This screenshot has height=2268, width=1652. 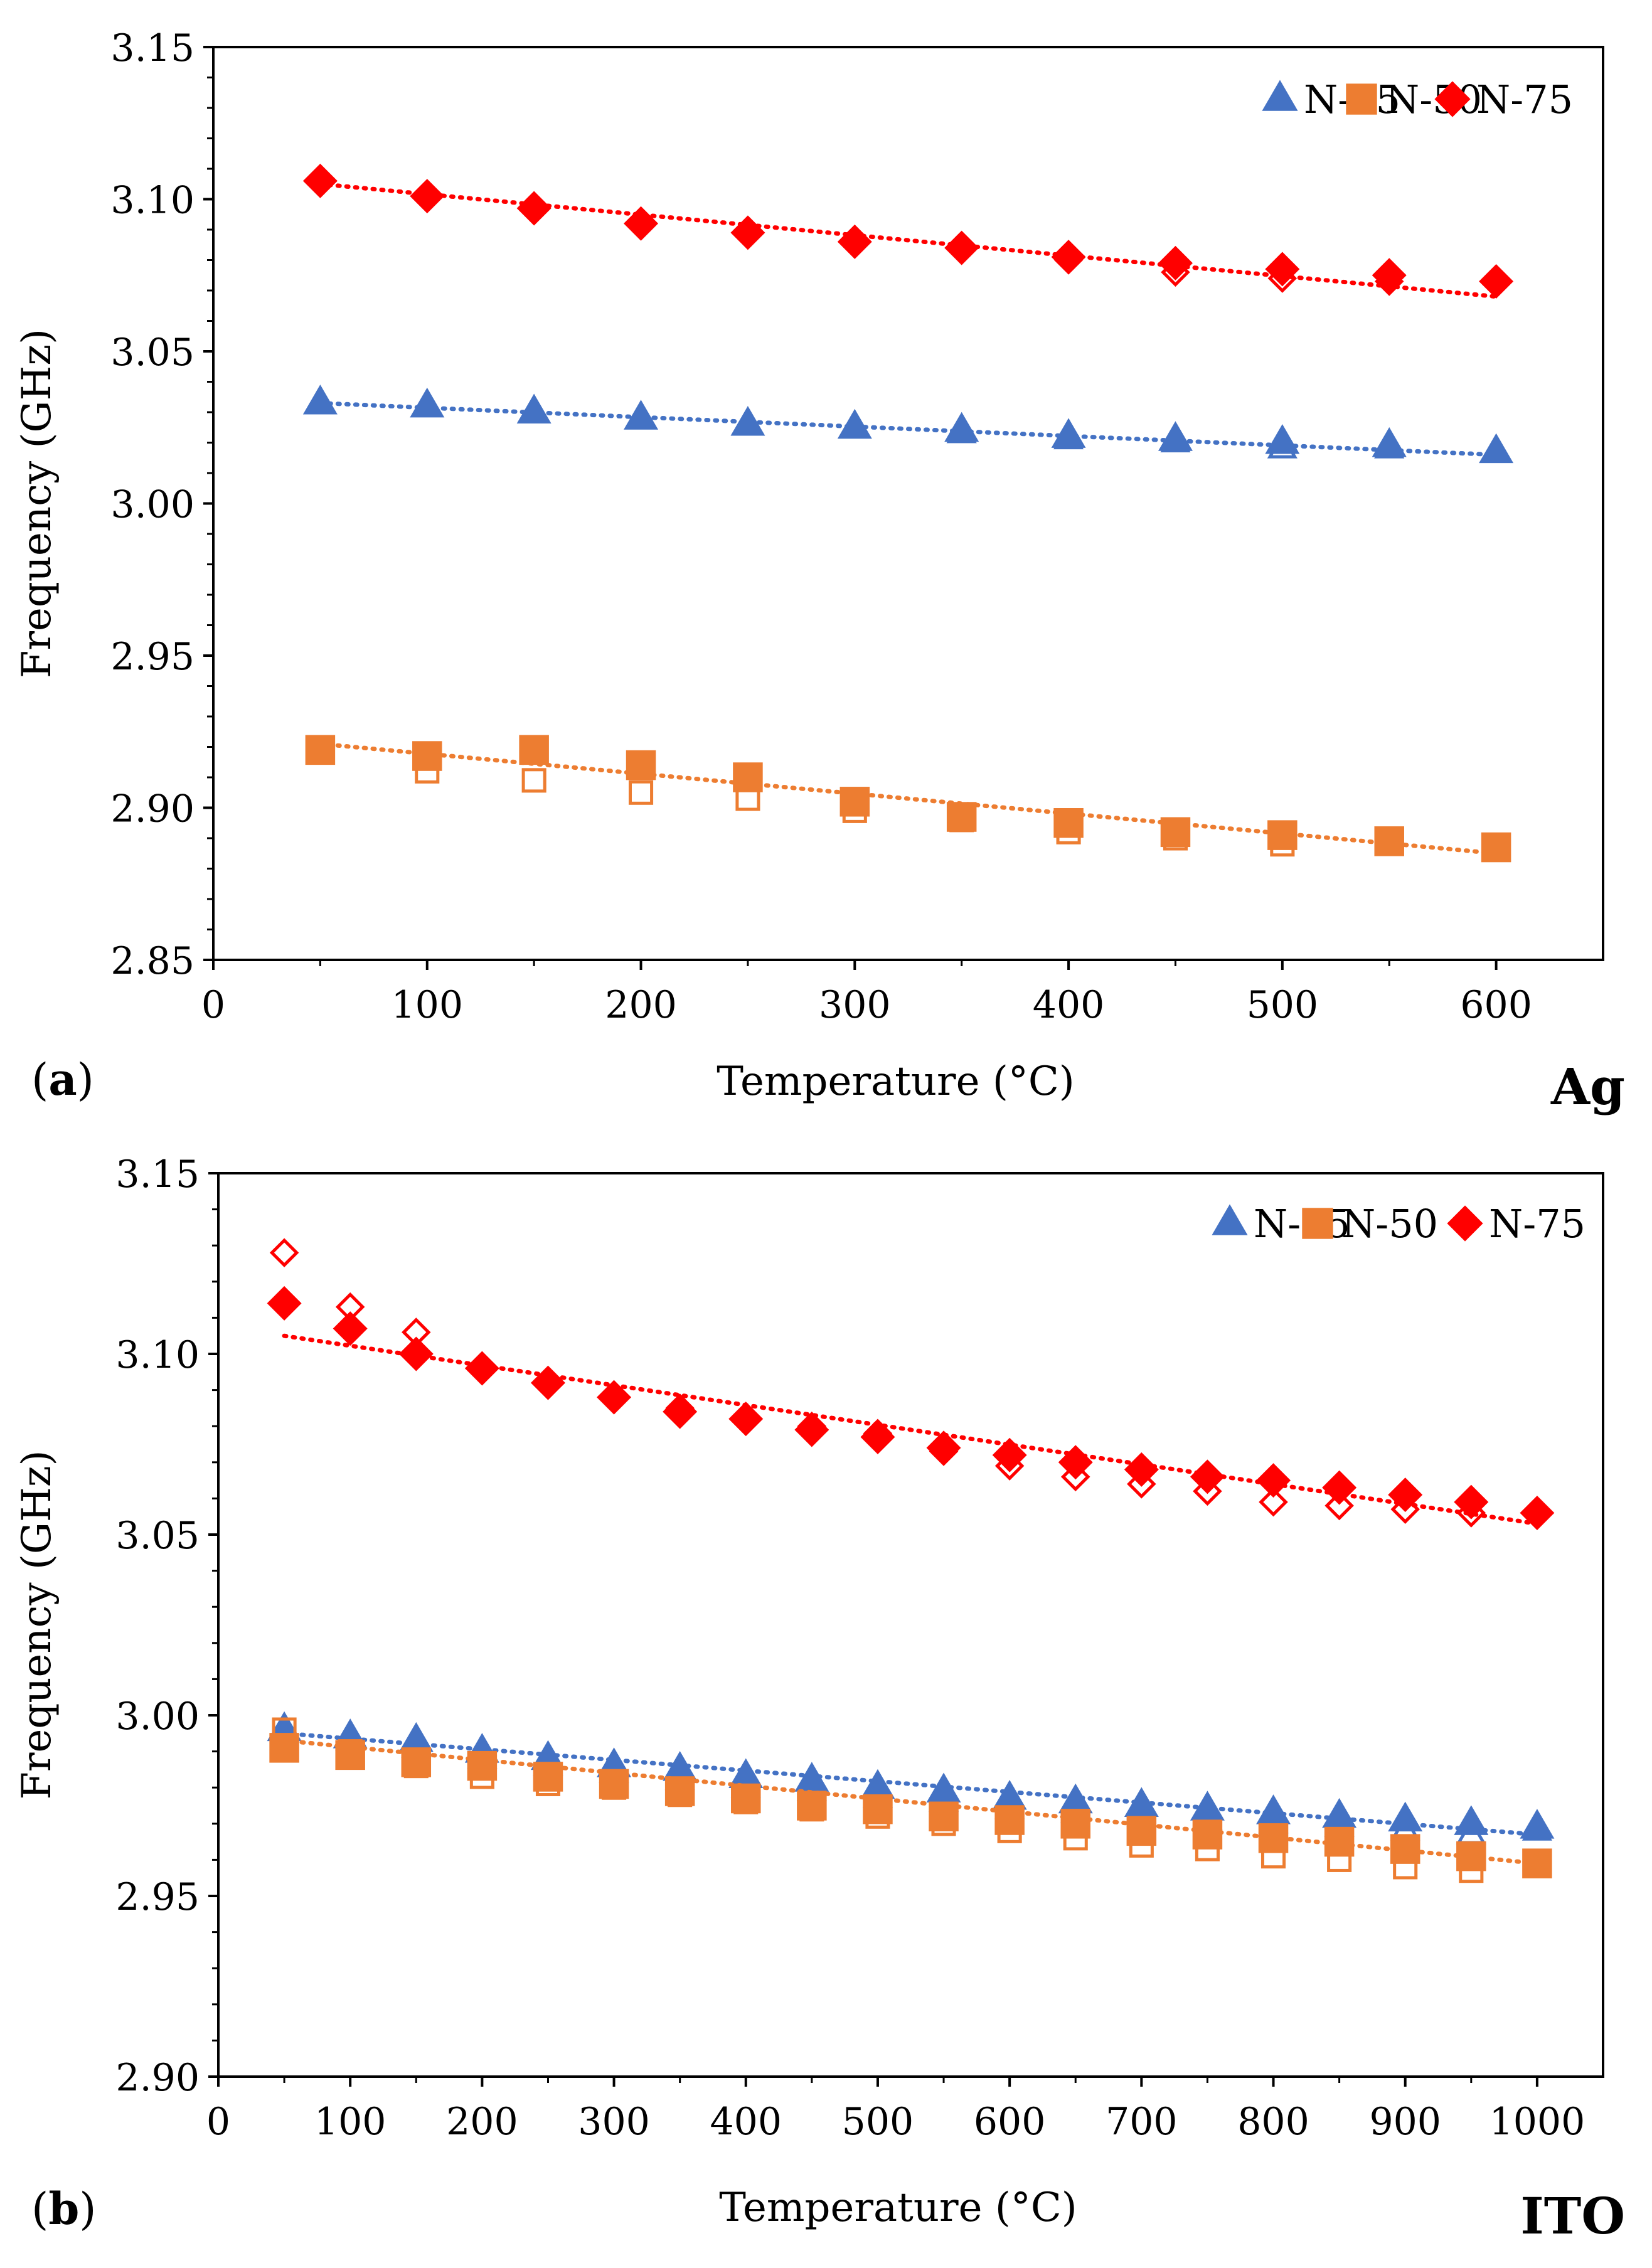 What do you see at coordinates (1273, 2122) in the screenshot?
I see `x-tick-label: 800` at bounding box center [1273, 2122].